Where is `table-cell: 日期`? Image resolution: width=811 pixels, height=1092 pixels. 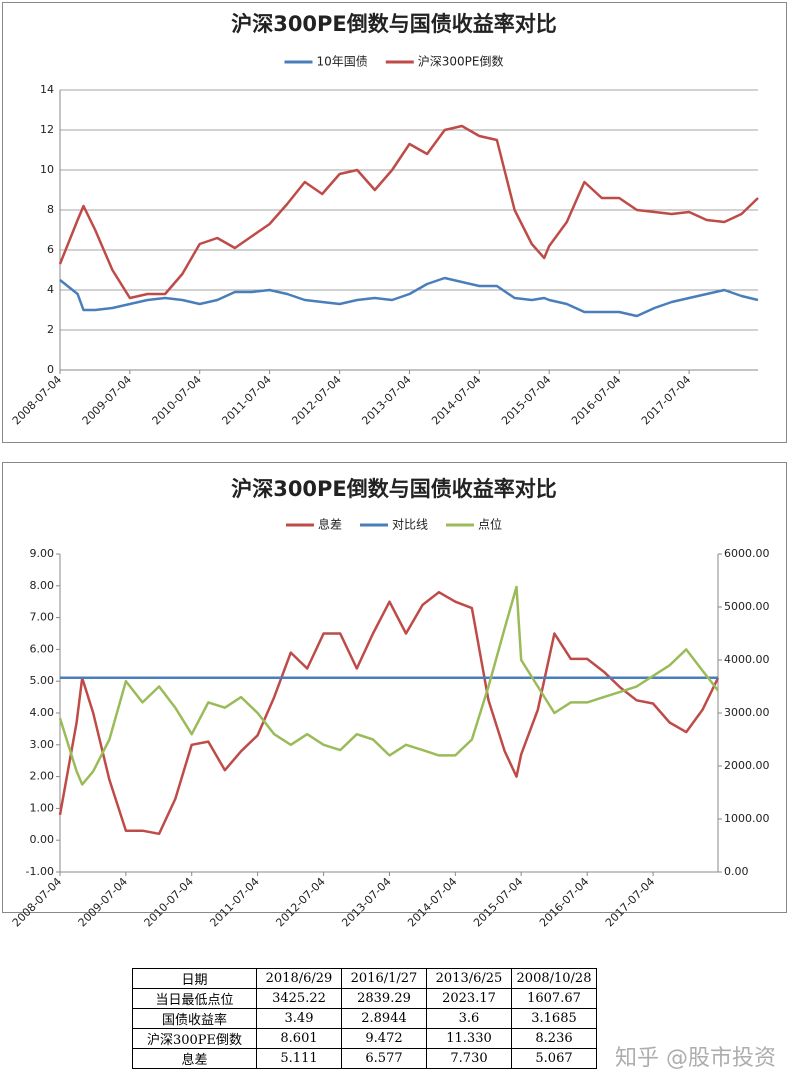
table-cell: 日期 is located at coordinates (194, 978).